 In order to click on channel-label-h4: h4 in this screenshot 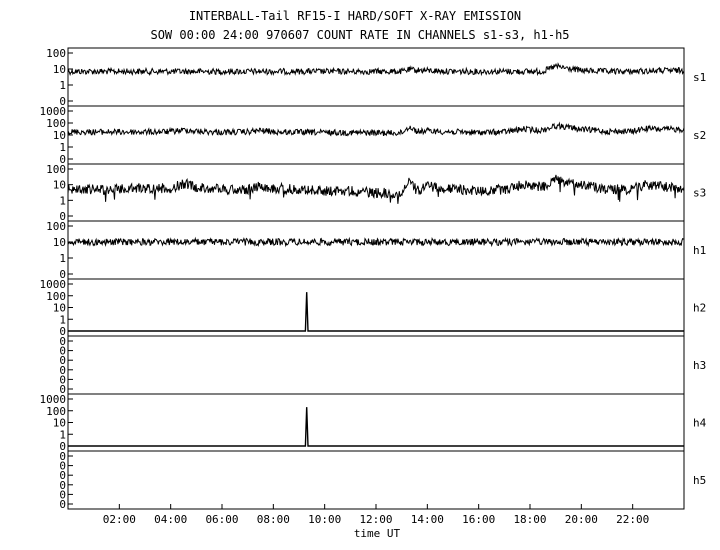, I will do `click(700, 423)`.